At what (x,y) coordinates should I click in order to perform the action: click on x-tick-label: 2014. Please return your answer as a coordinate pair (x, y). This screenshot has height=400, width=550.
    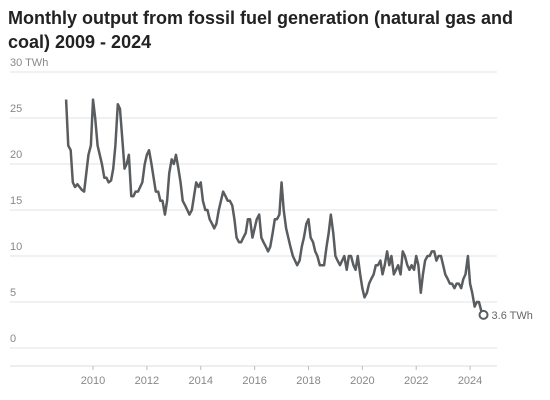
    Looking at the image, I should click on (201, 381).